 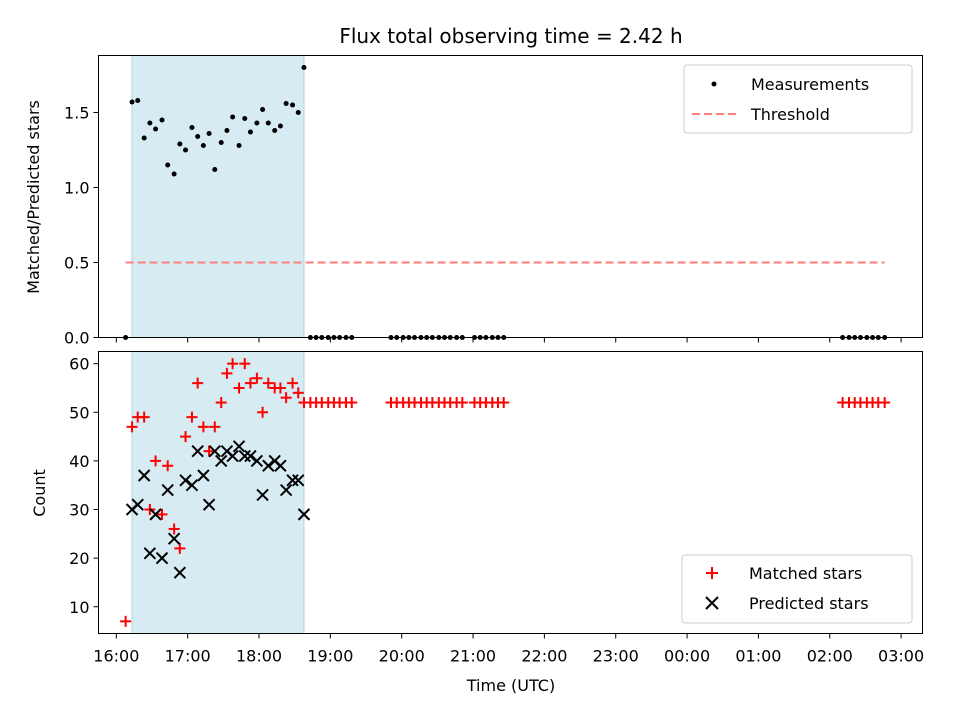 What do you see at coordinates (76, 113) in the screenshot?
I see `y-tick-label: 1.5` at bounding box center [76, 113].